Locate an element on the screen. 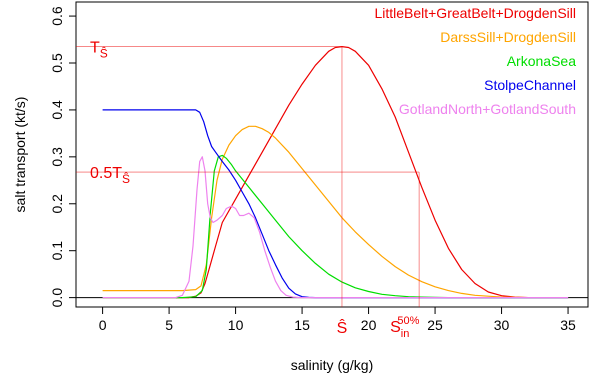 This screenshot has height=380, width=590. x-tick-label: 25 is located at coordinates (435, 325).